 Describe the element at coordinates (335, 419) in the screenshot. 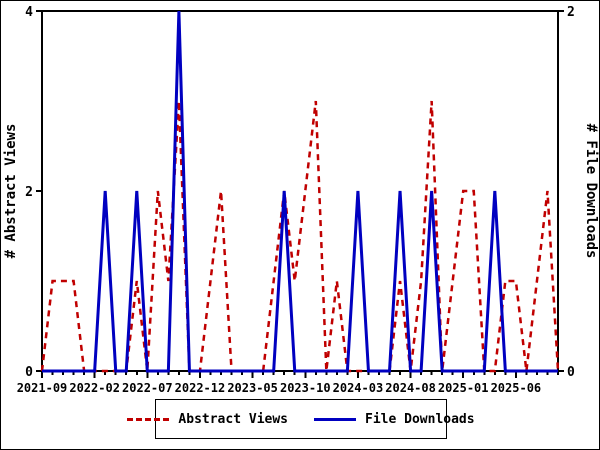

I see `file-downloads-line-swatch` at that location.